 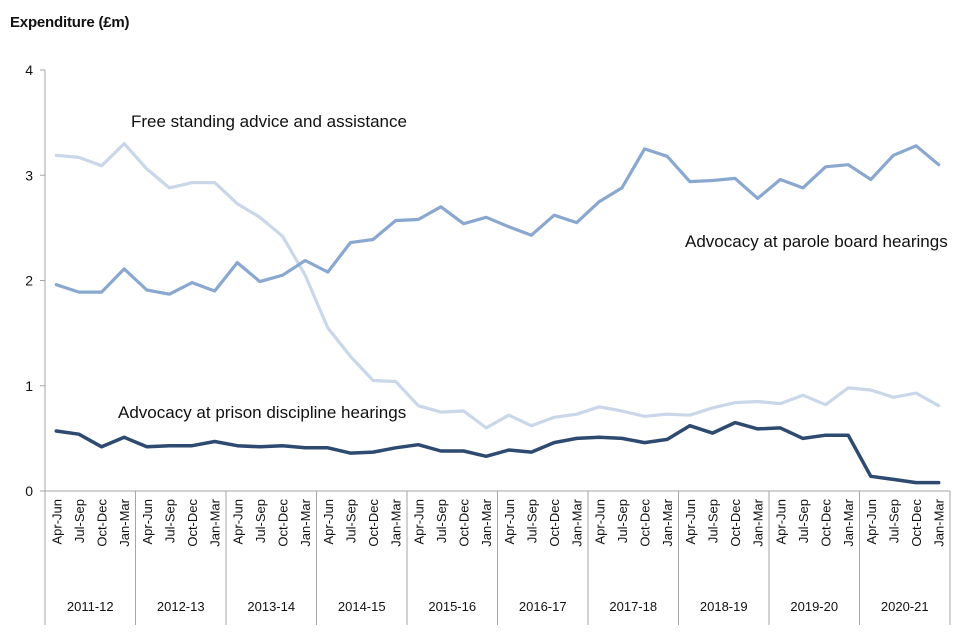 What do you see at coordinates (814, 606) in the screenshot?
I see `year-group-label: 2019-20` at bounding box center [814, 606].